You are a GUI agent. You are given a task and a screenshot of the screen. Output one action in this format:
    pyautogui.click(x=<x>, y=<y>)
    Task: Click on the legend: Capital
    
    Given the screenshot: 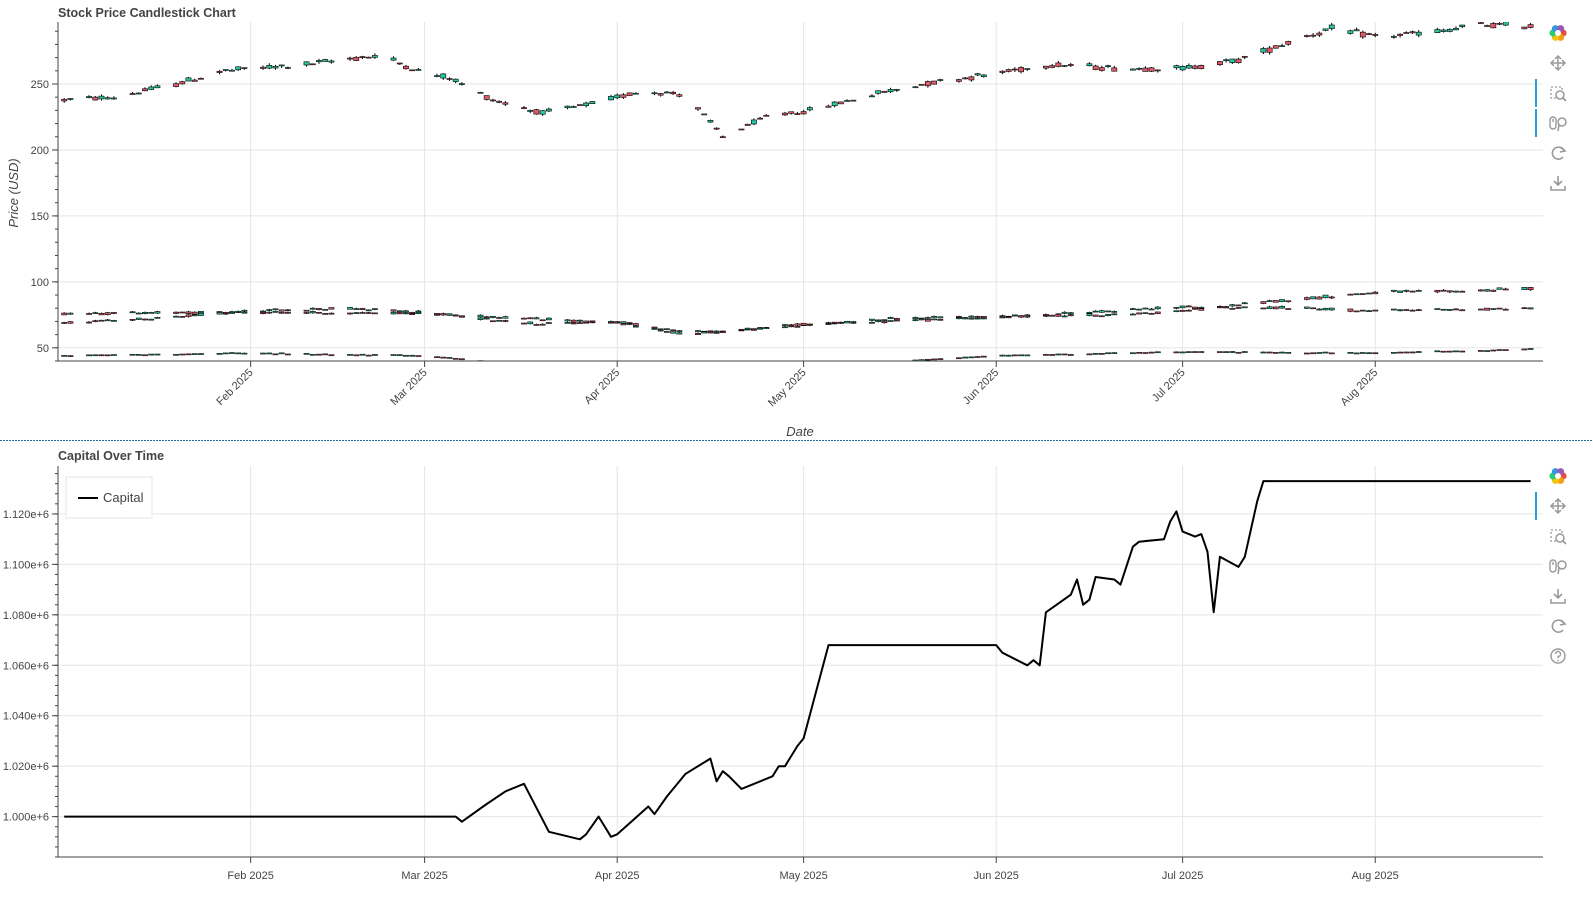 What is the action you would take?
    pyautogui.click(x=109, y=497)
    